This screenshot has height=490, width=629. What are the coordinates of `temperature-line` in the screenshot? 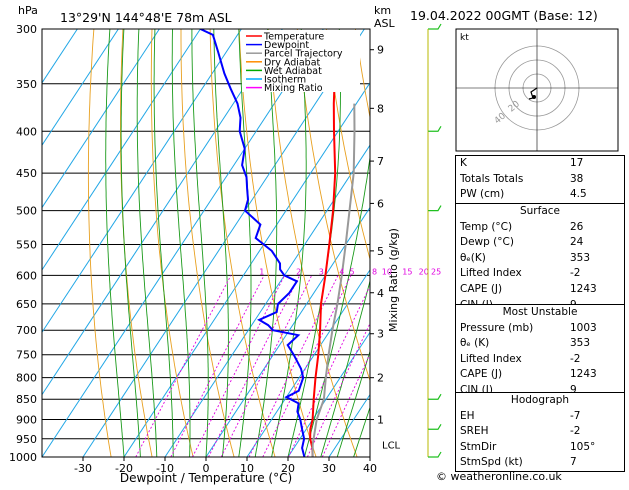 It's located at (323, 270).